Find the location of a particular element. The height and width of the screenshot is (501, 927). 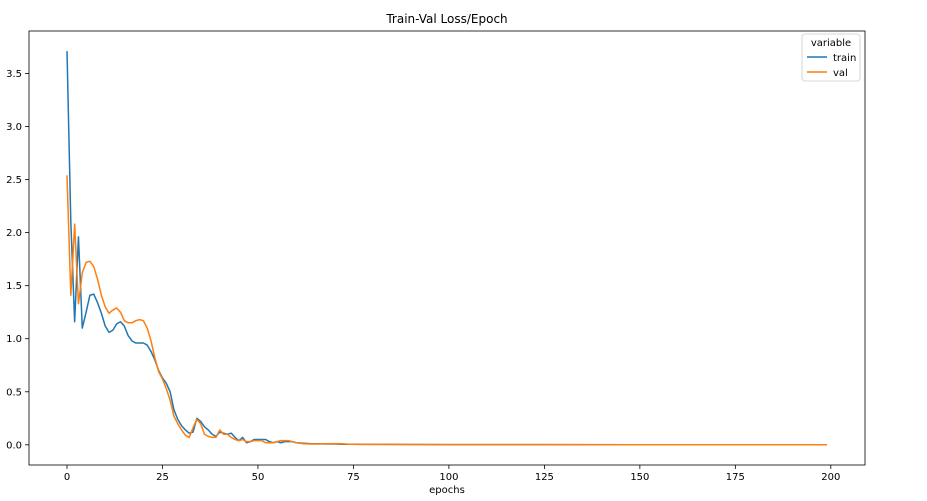

x-tick-label: 150 is located at coordinates (639, 477).